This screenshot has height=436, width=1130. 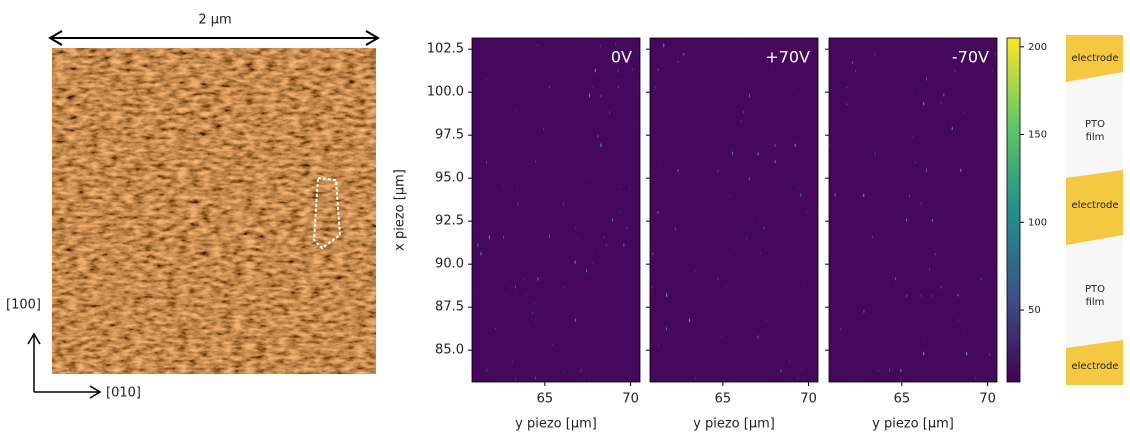 What do you see at coordinates (449, 307) in the screenshot?
I see `y-tick-label: 87.5` at bounding box center [449, 307].